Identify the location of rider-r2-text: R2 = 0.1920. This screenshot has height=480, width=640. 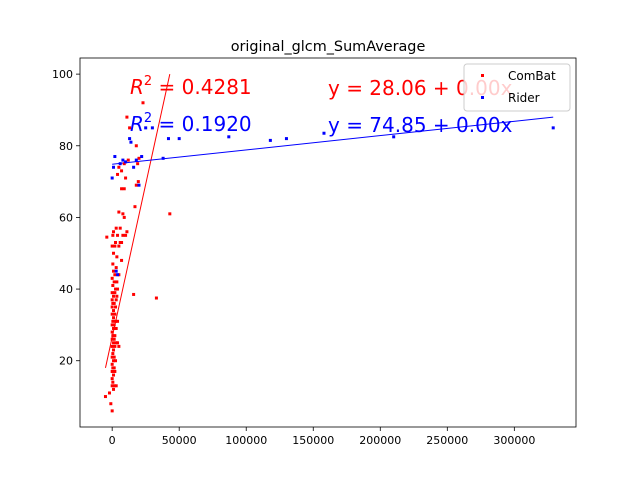
(191, 123).